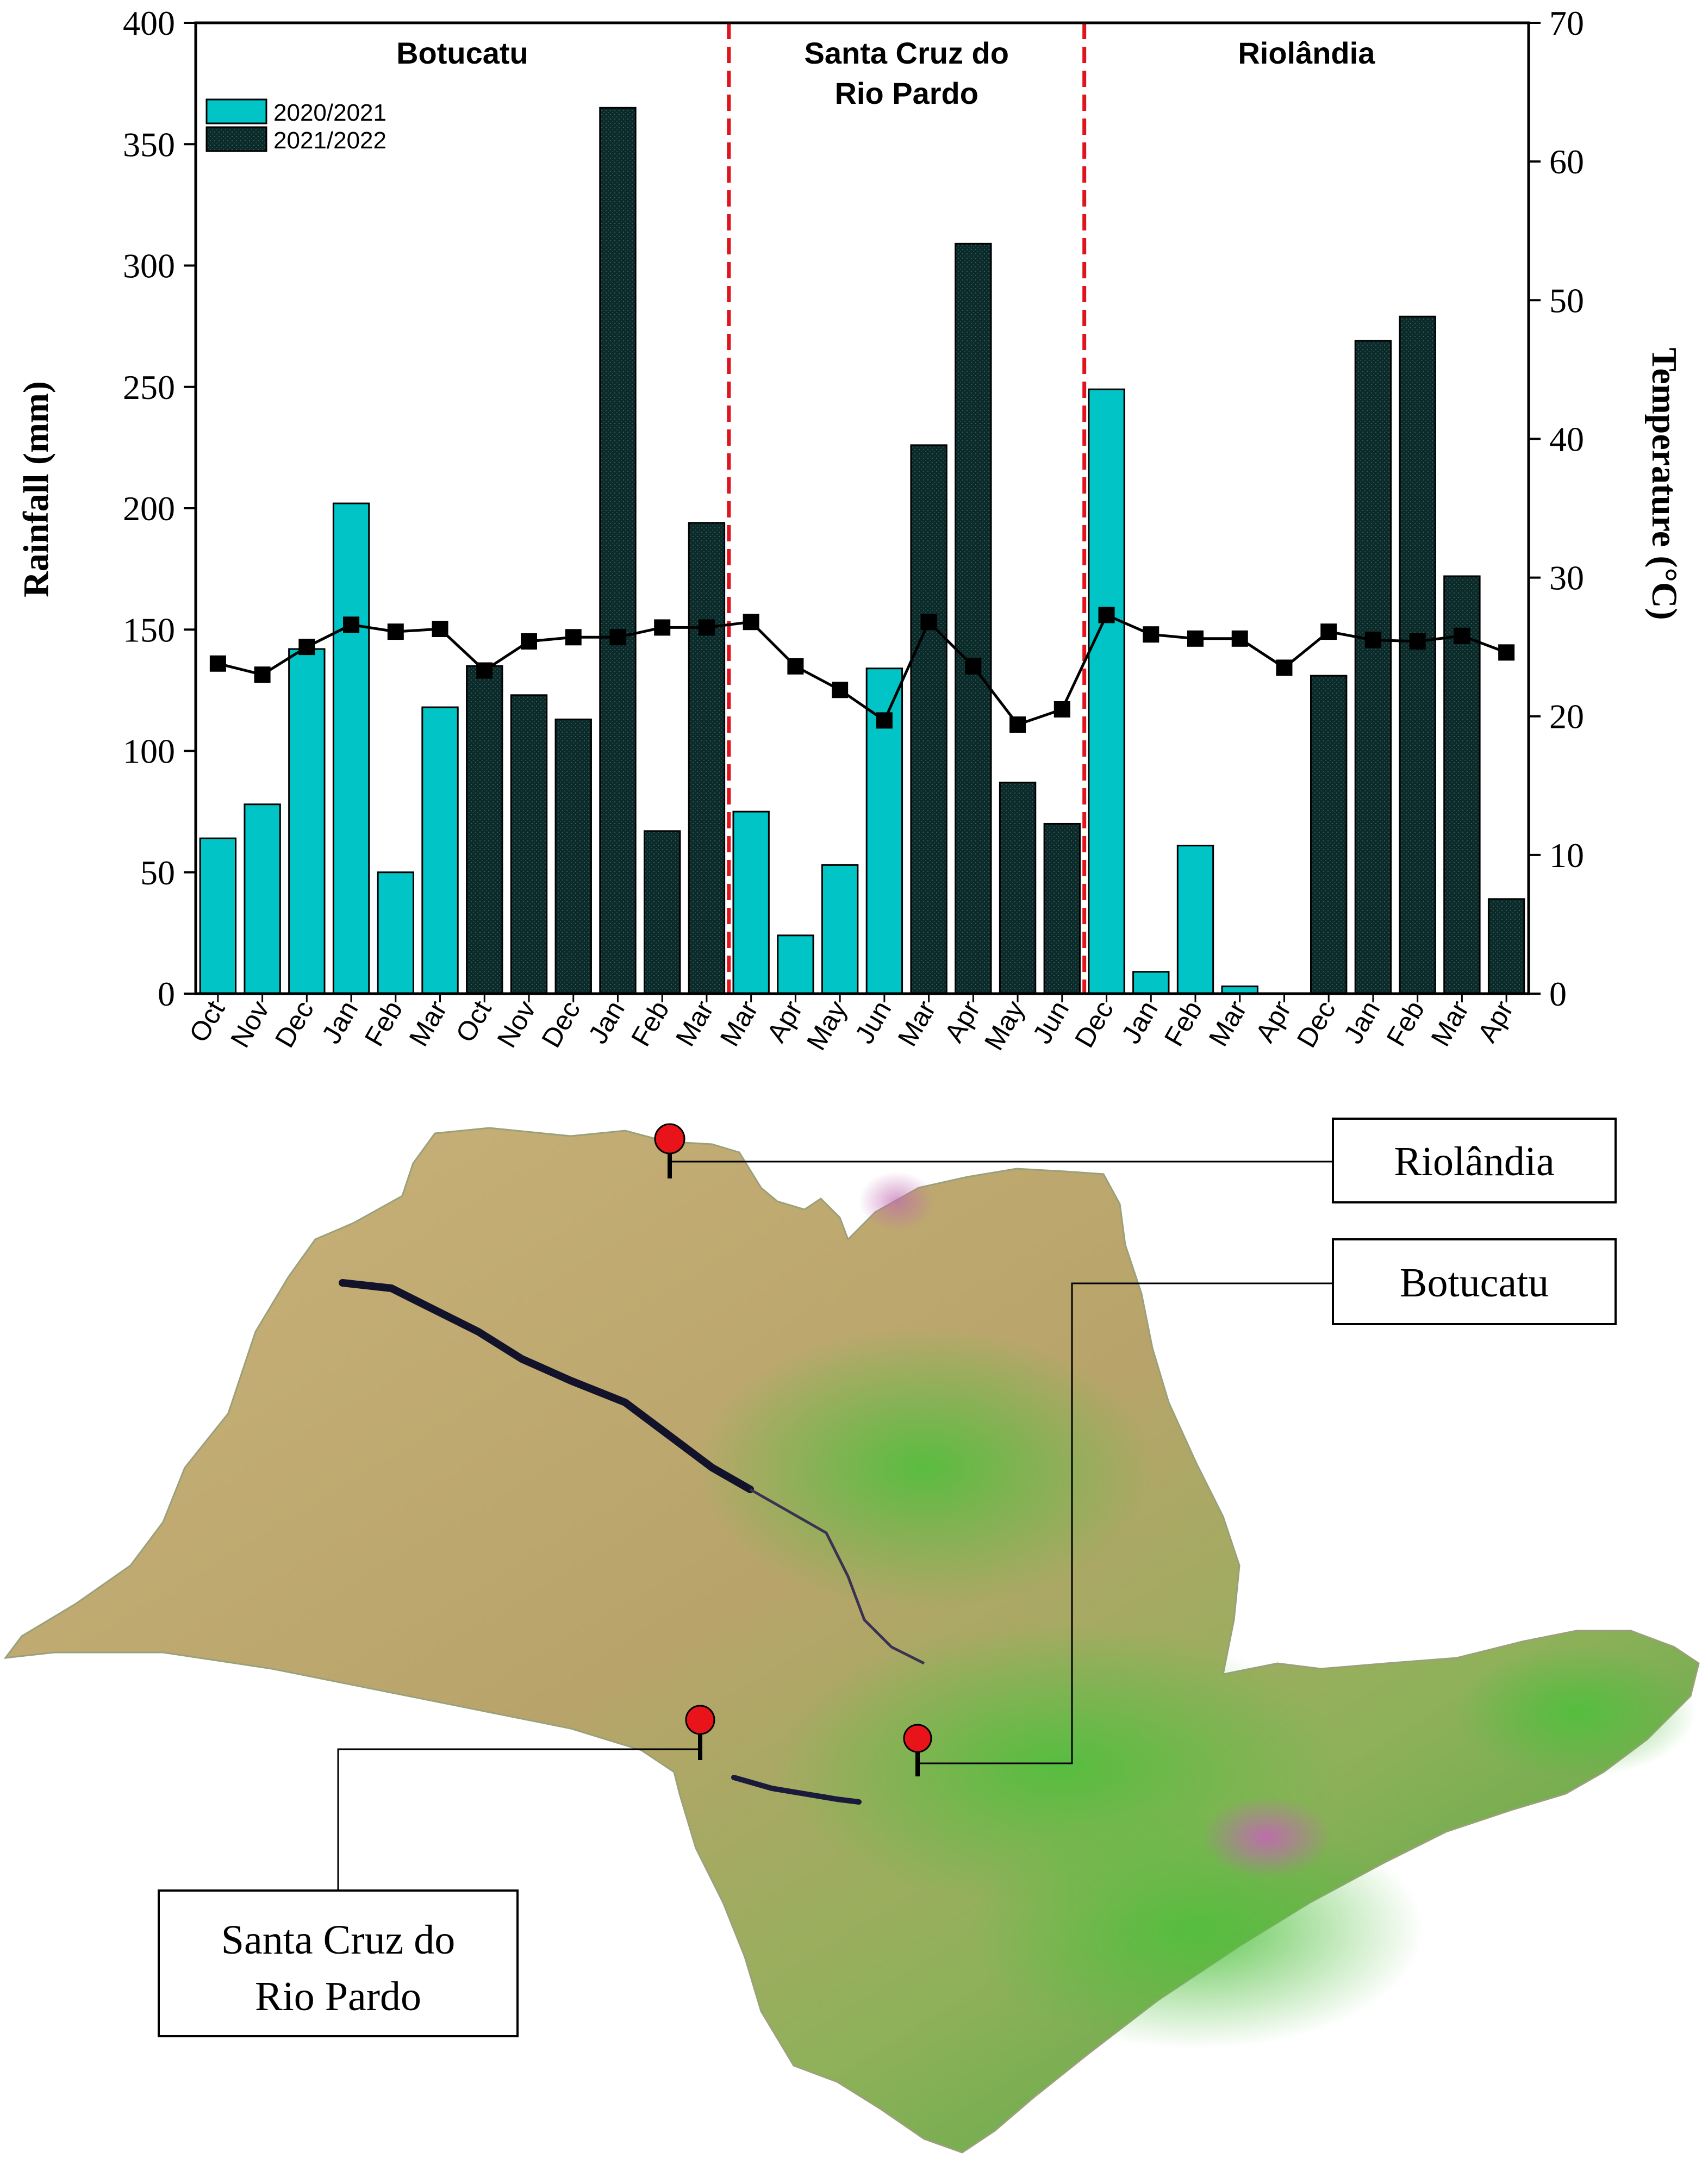 This screenshot has width=1708, height=2177. Describe the element at coordinates (149, 144) in the screenshot. I see `y-tick-label: 350` at that location.